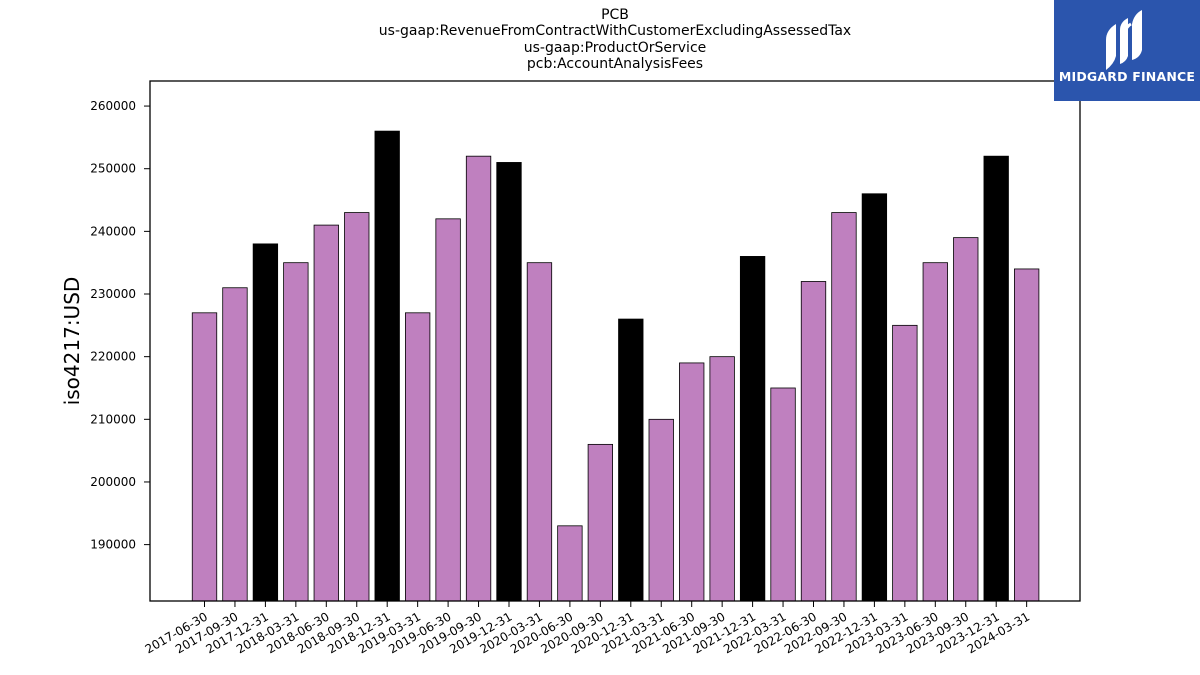  What do you see at coordinates (113, 482) in the screenshot?
I see `y-tick-label-200000: 200000` at bounding box center [113, 482].